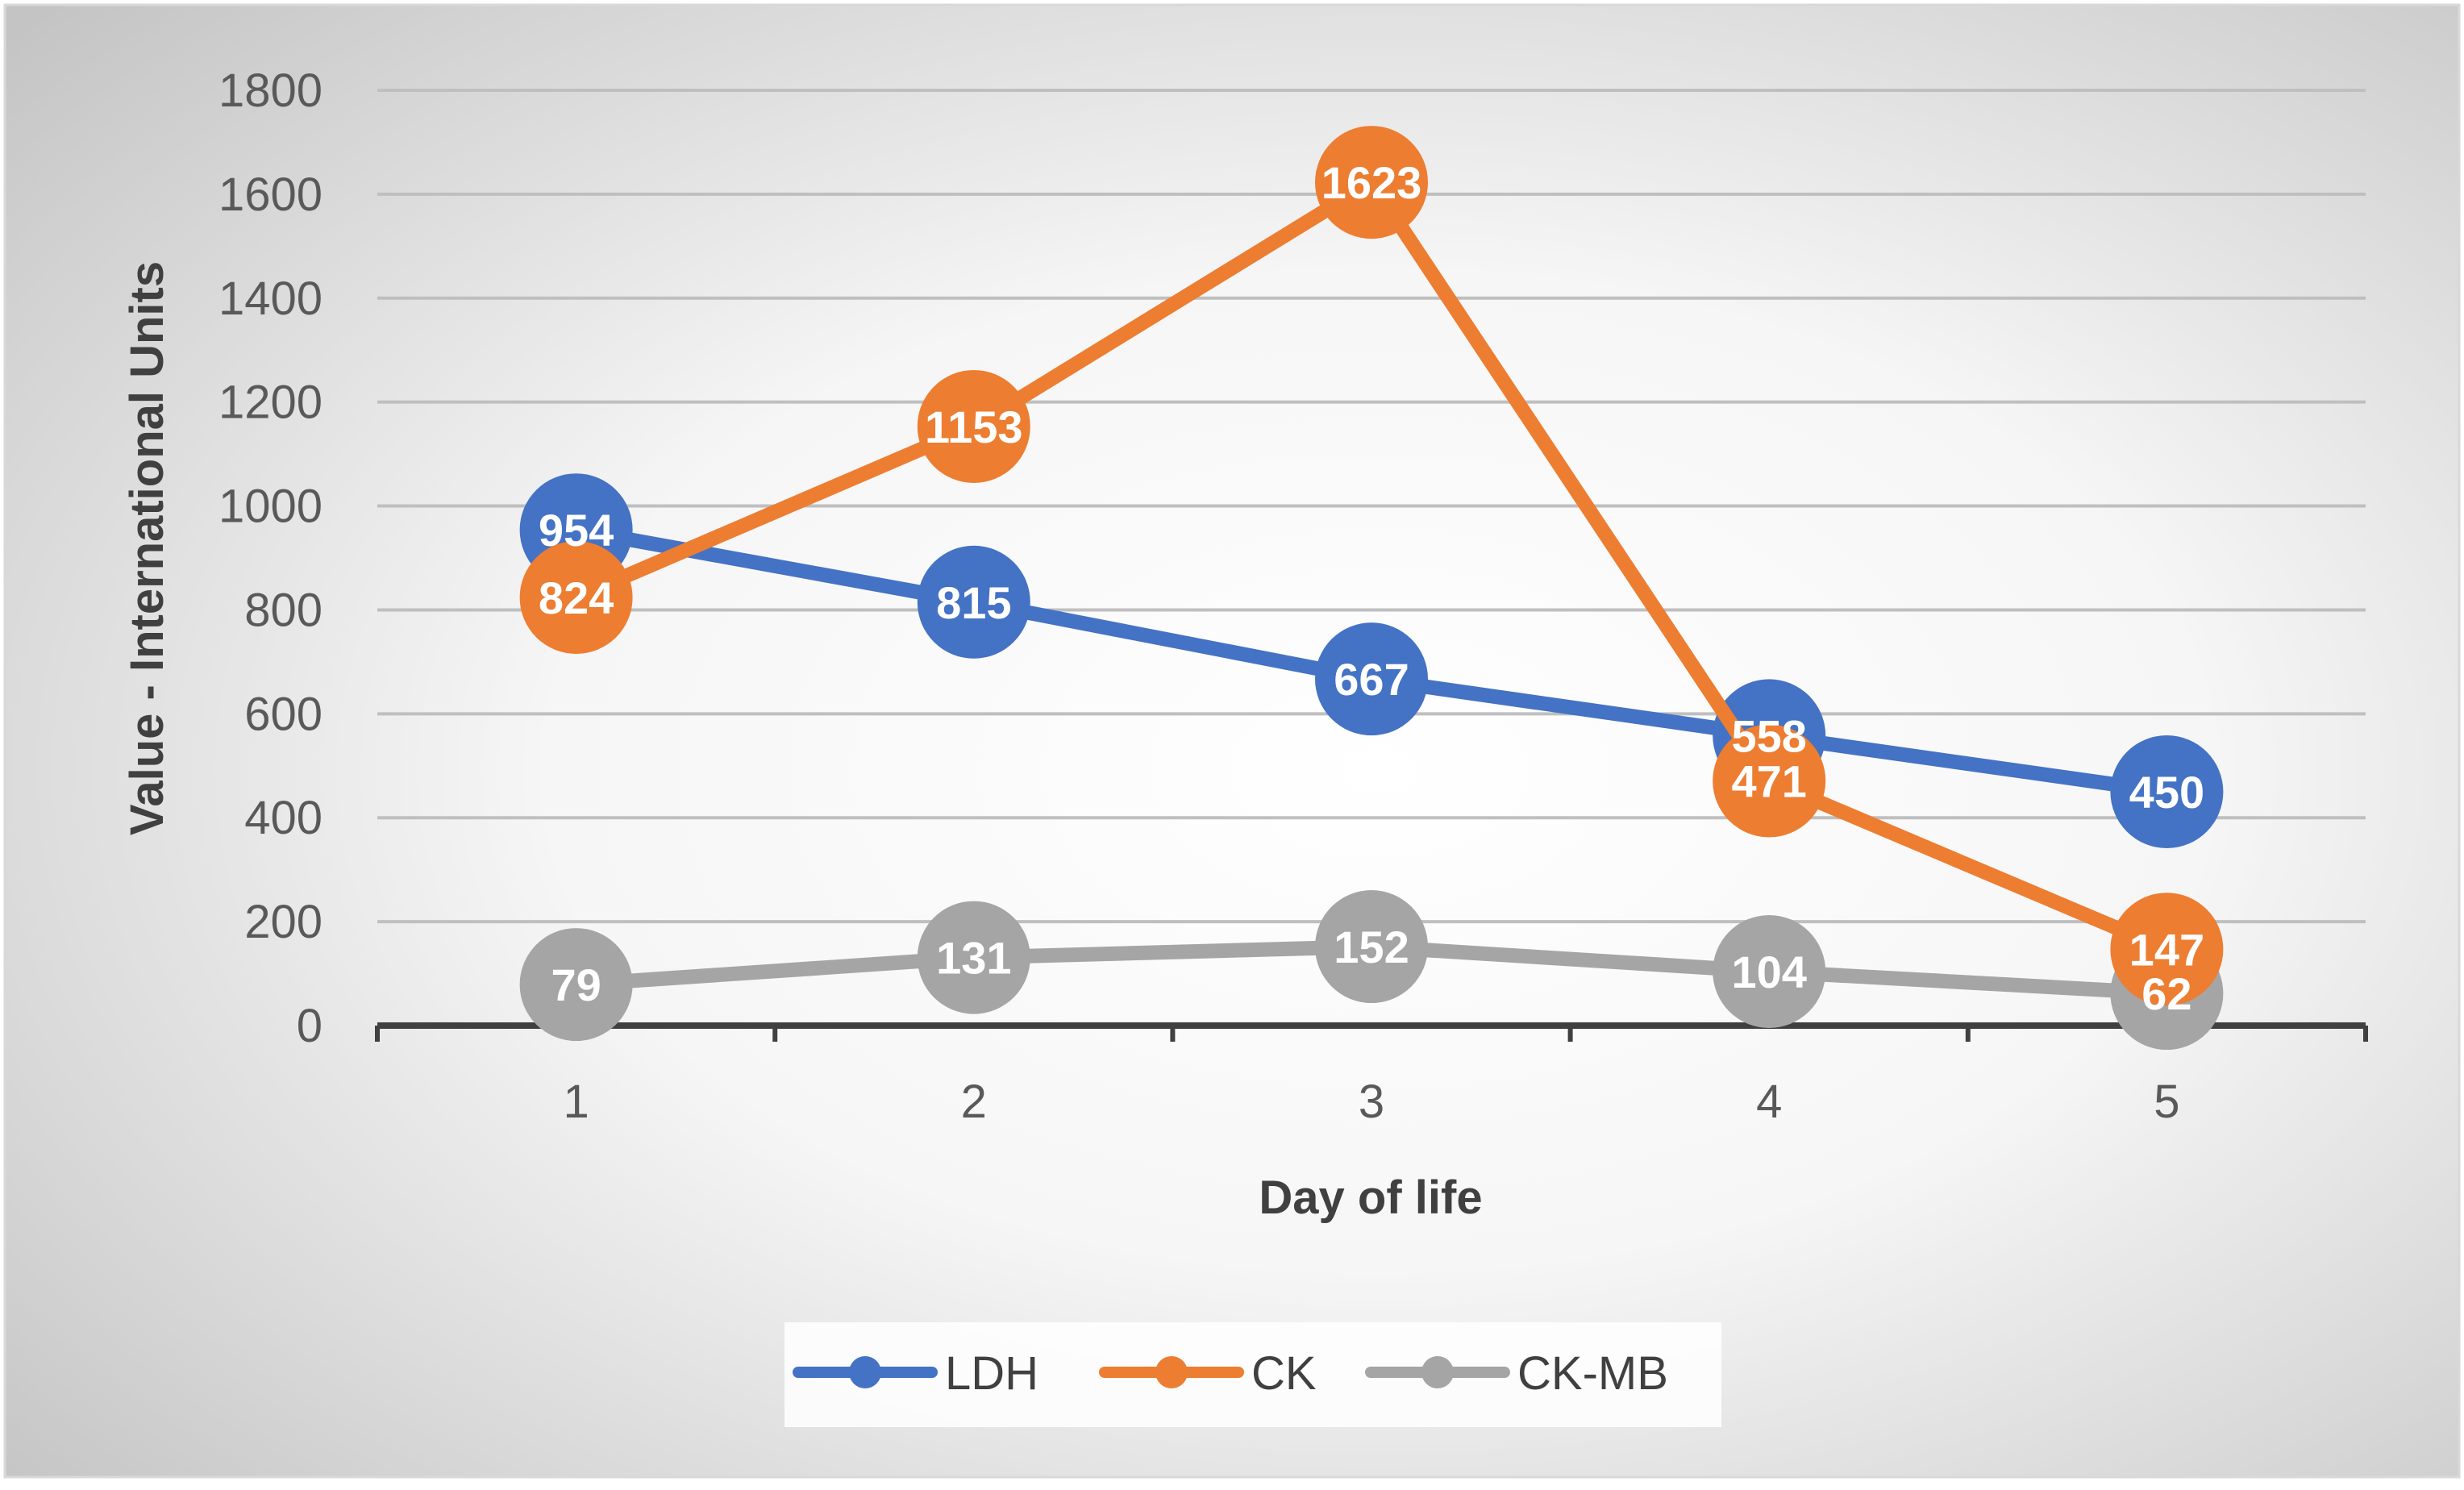  What do you see at coordinates (991, 1373) in the screenshot?
I see `legend-label: LDH` at bounding box center [991, 1373].